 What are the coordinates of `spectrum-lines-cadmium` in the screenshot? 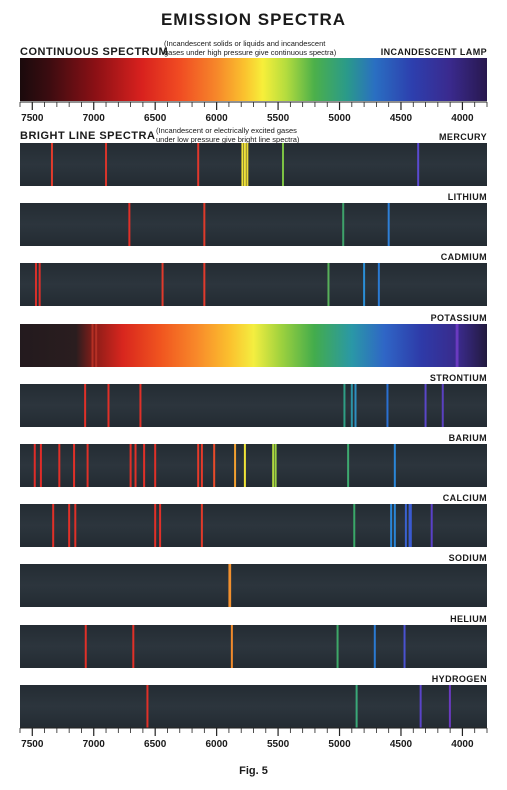 It's located at (207, 284).